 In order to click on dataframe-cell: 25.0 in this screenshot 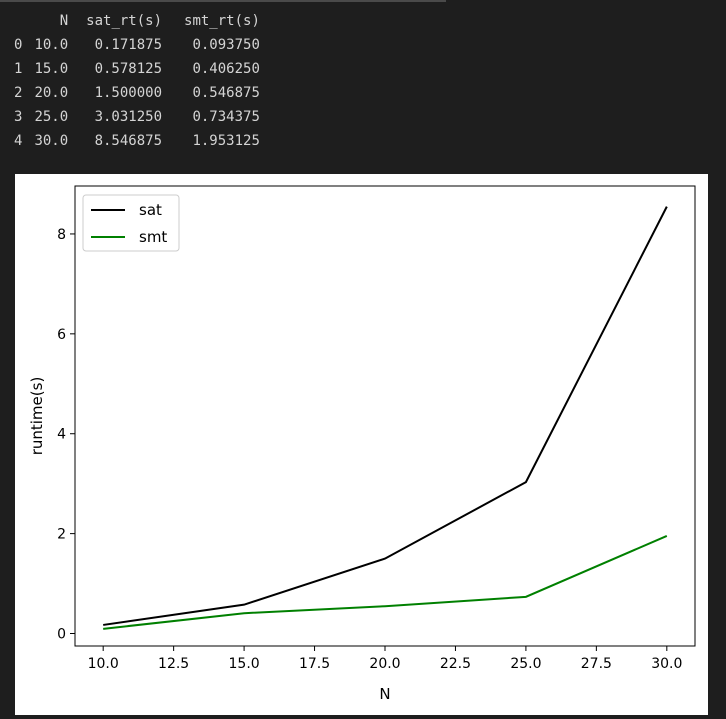, I will do `click(51, 117)`.